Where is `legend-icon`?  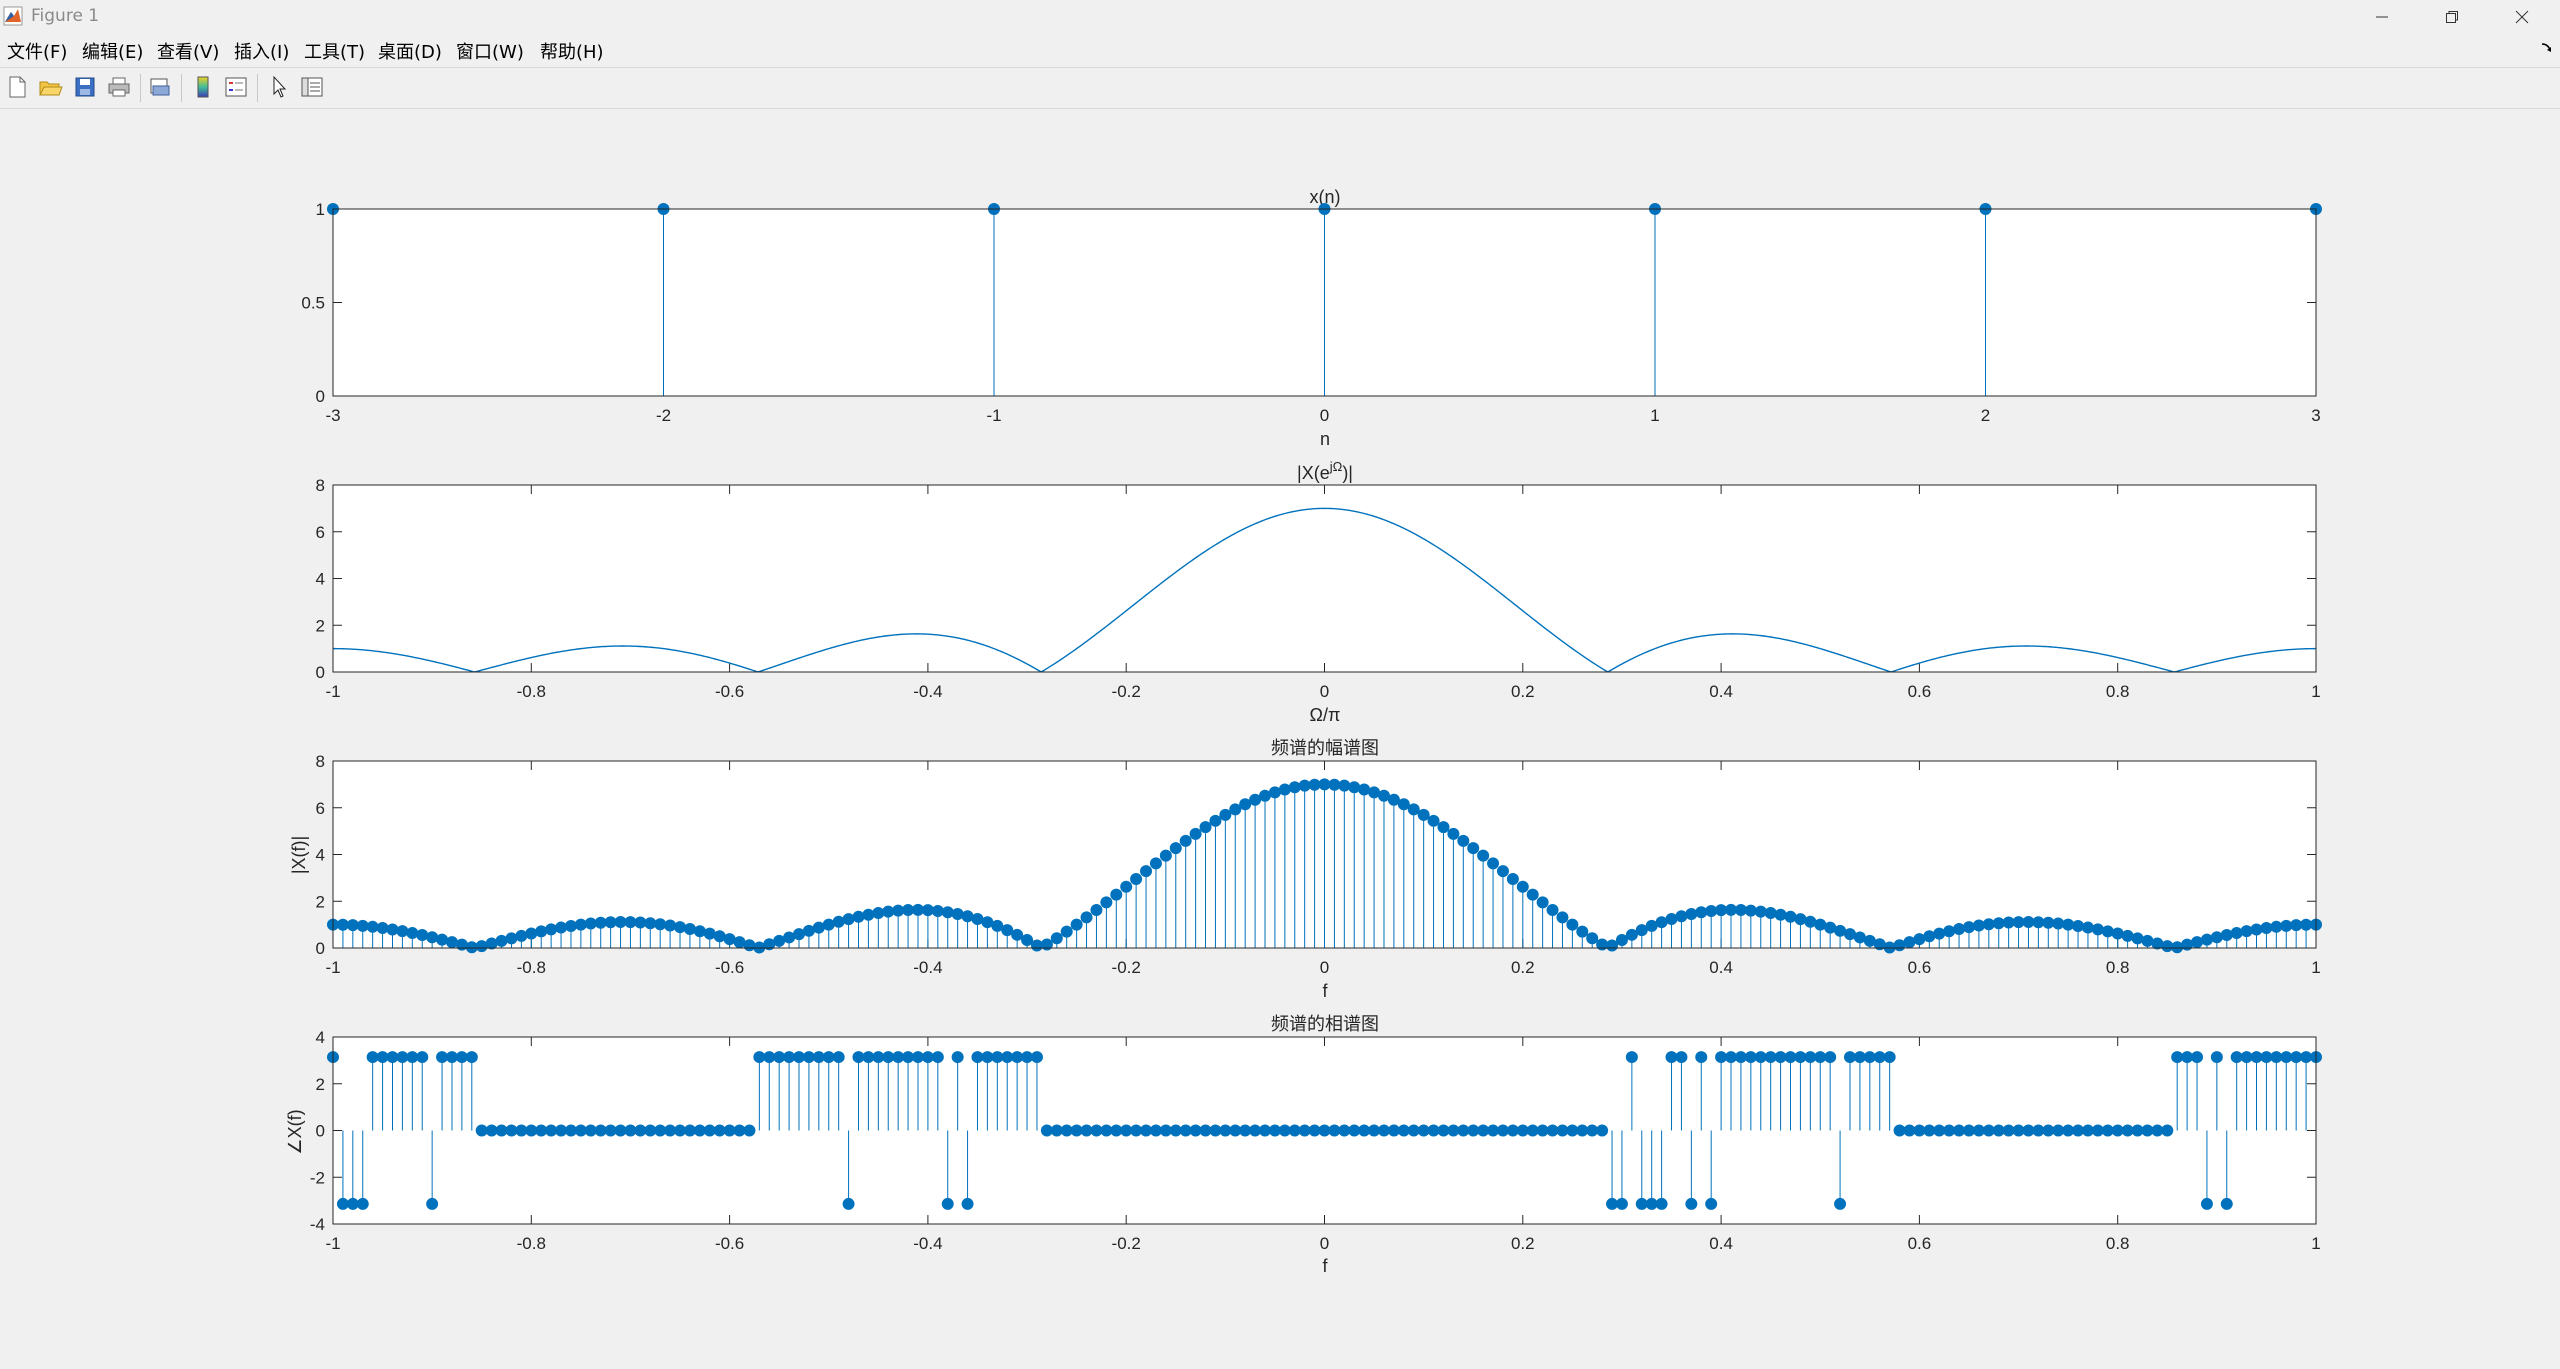
legend-icon is located at coordinates (236, 87).